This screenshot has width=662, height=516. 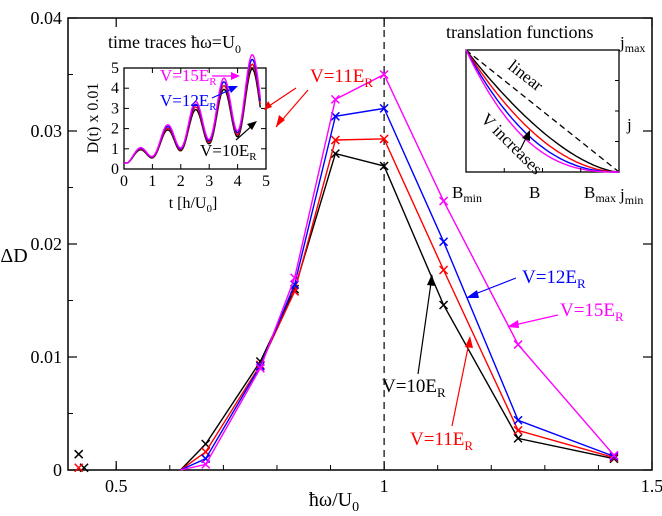 I want to click on translation-curves, so click(x=542, y=111).